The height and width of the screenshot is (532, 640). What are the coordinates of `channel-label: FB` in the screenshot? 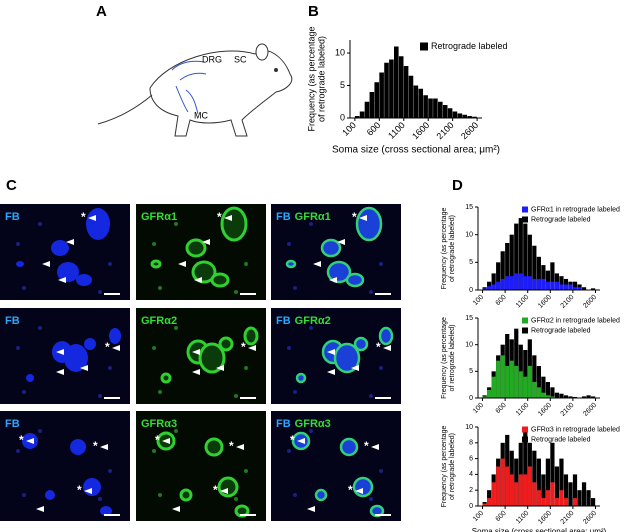 It's located at (12, 217).